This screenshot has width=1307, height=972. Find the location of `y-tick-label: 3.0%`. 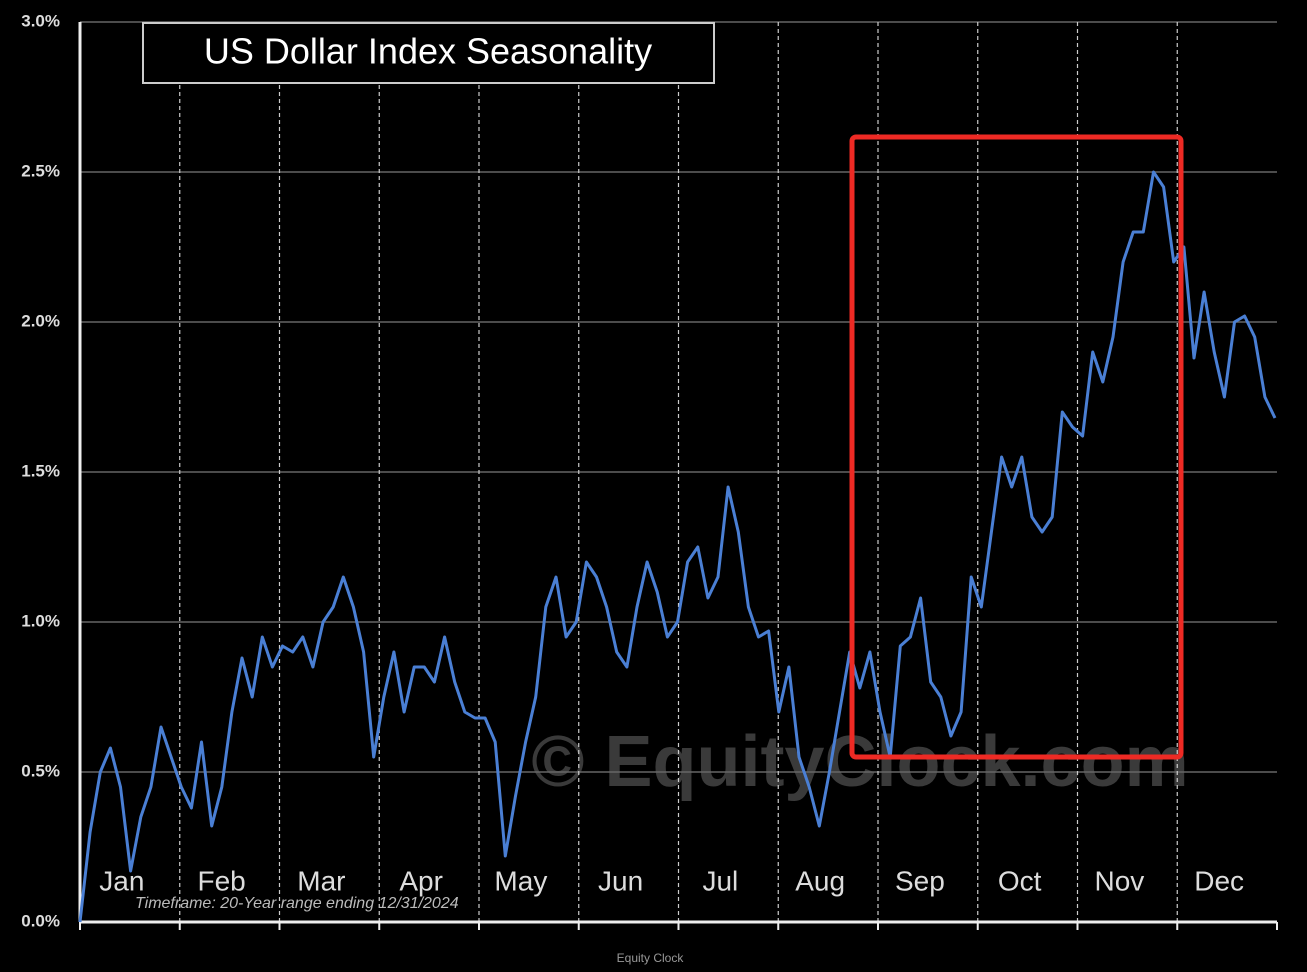

y-tick-label: 3.0% is located at coordinates (40, 20).